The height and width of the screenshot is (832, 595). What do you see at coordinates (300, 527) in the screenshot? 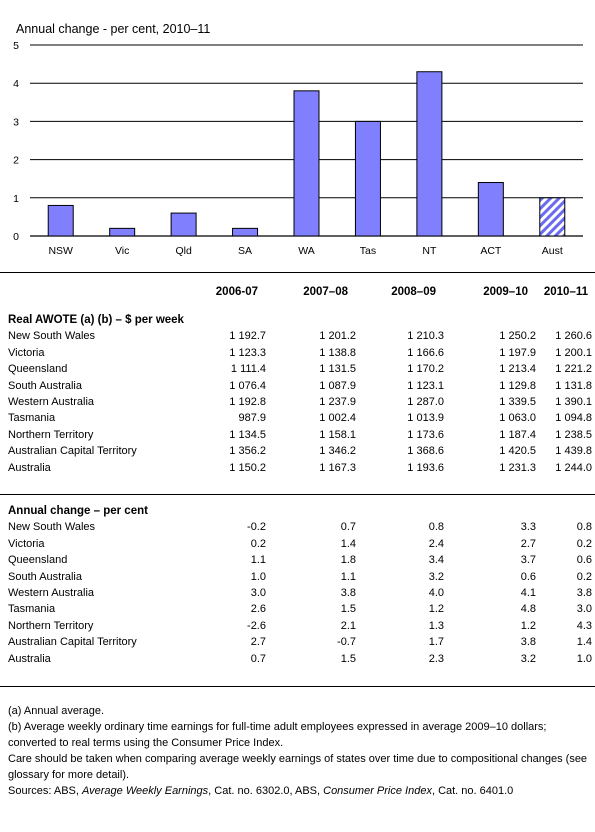
I see `table-row: New South Wales -0.2 0.7 0.8 3.3 0.8` at bounding box center [300, 527].